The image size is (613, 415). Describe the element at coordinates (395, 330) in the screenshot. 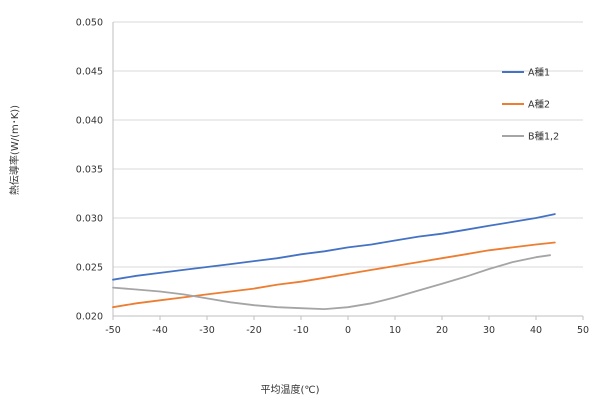

I see `x-tick-label: 10` at that location.